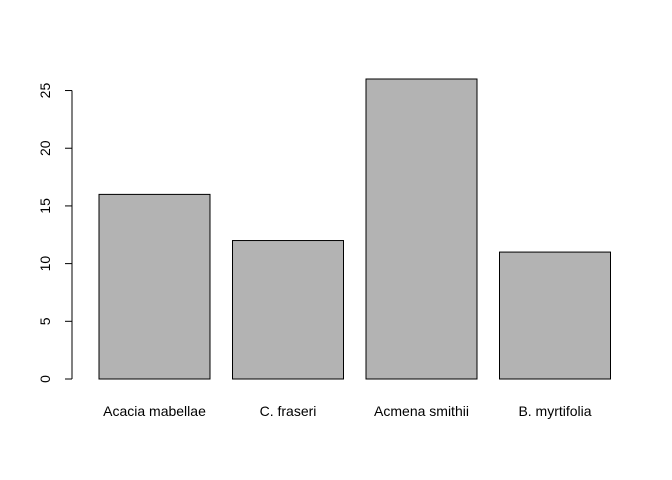  Describe the element at coordinates (45, 264) in the screenshot. I see `y-tick-label: 10` at that location.